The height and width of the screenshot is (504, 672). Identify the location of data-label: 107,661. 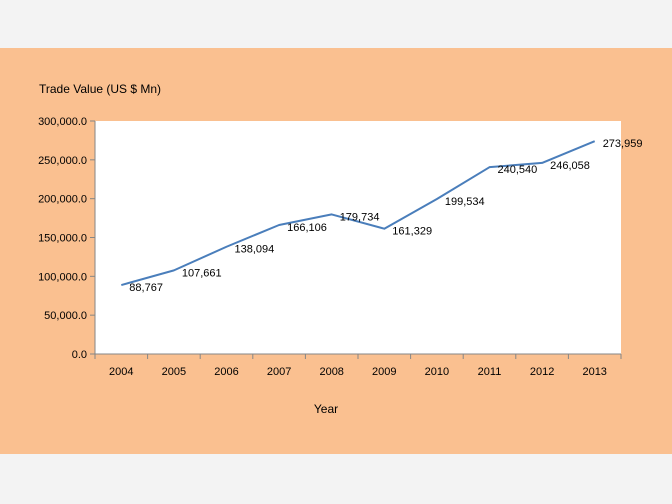
(202, 273).